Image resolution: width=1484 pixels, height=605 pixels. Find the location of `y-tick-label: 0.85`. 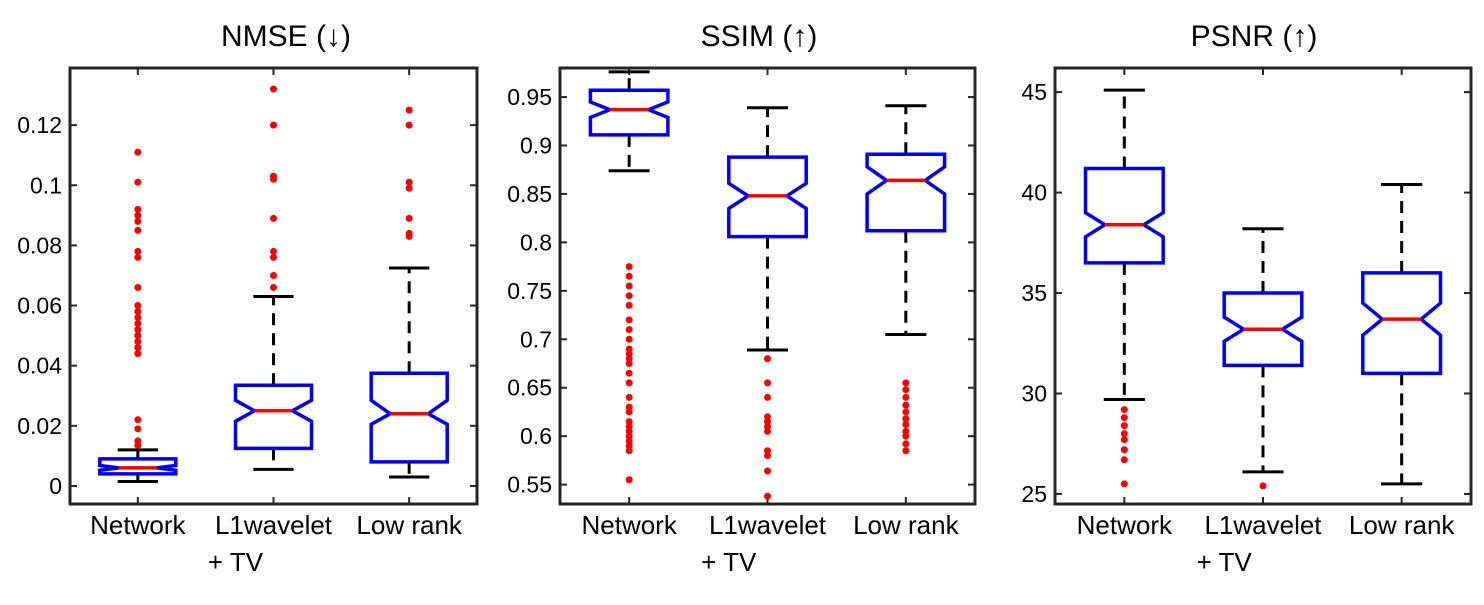

y-tick-label: 0.85 is located at coordinates (529, 194).